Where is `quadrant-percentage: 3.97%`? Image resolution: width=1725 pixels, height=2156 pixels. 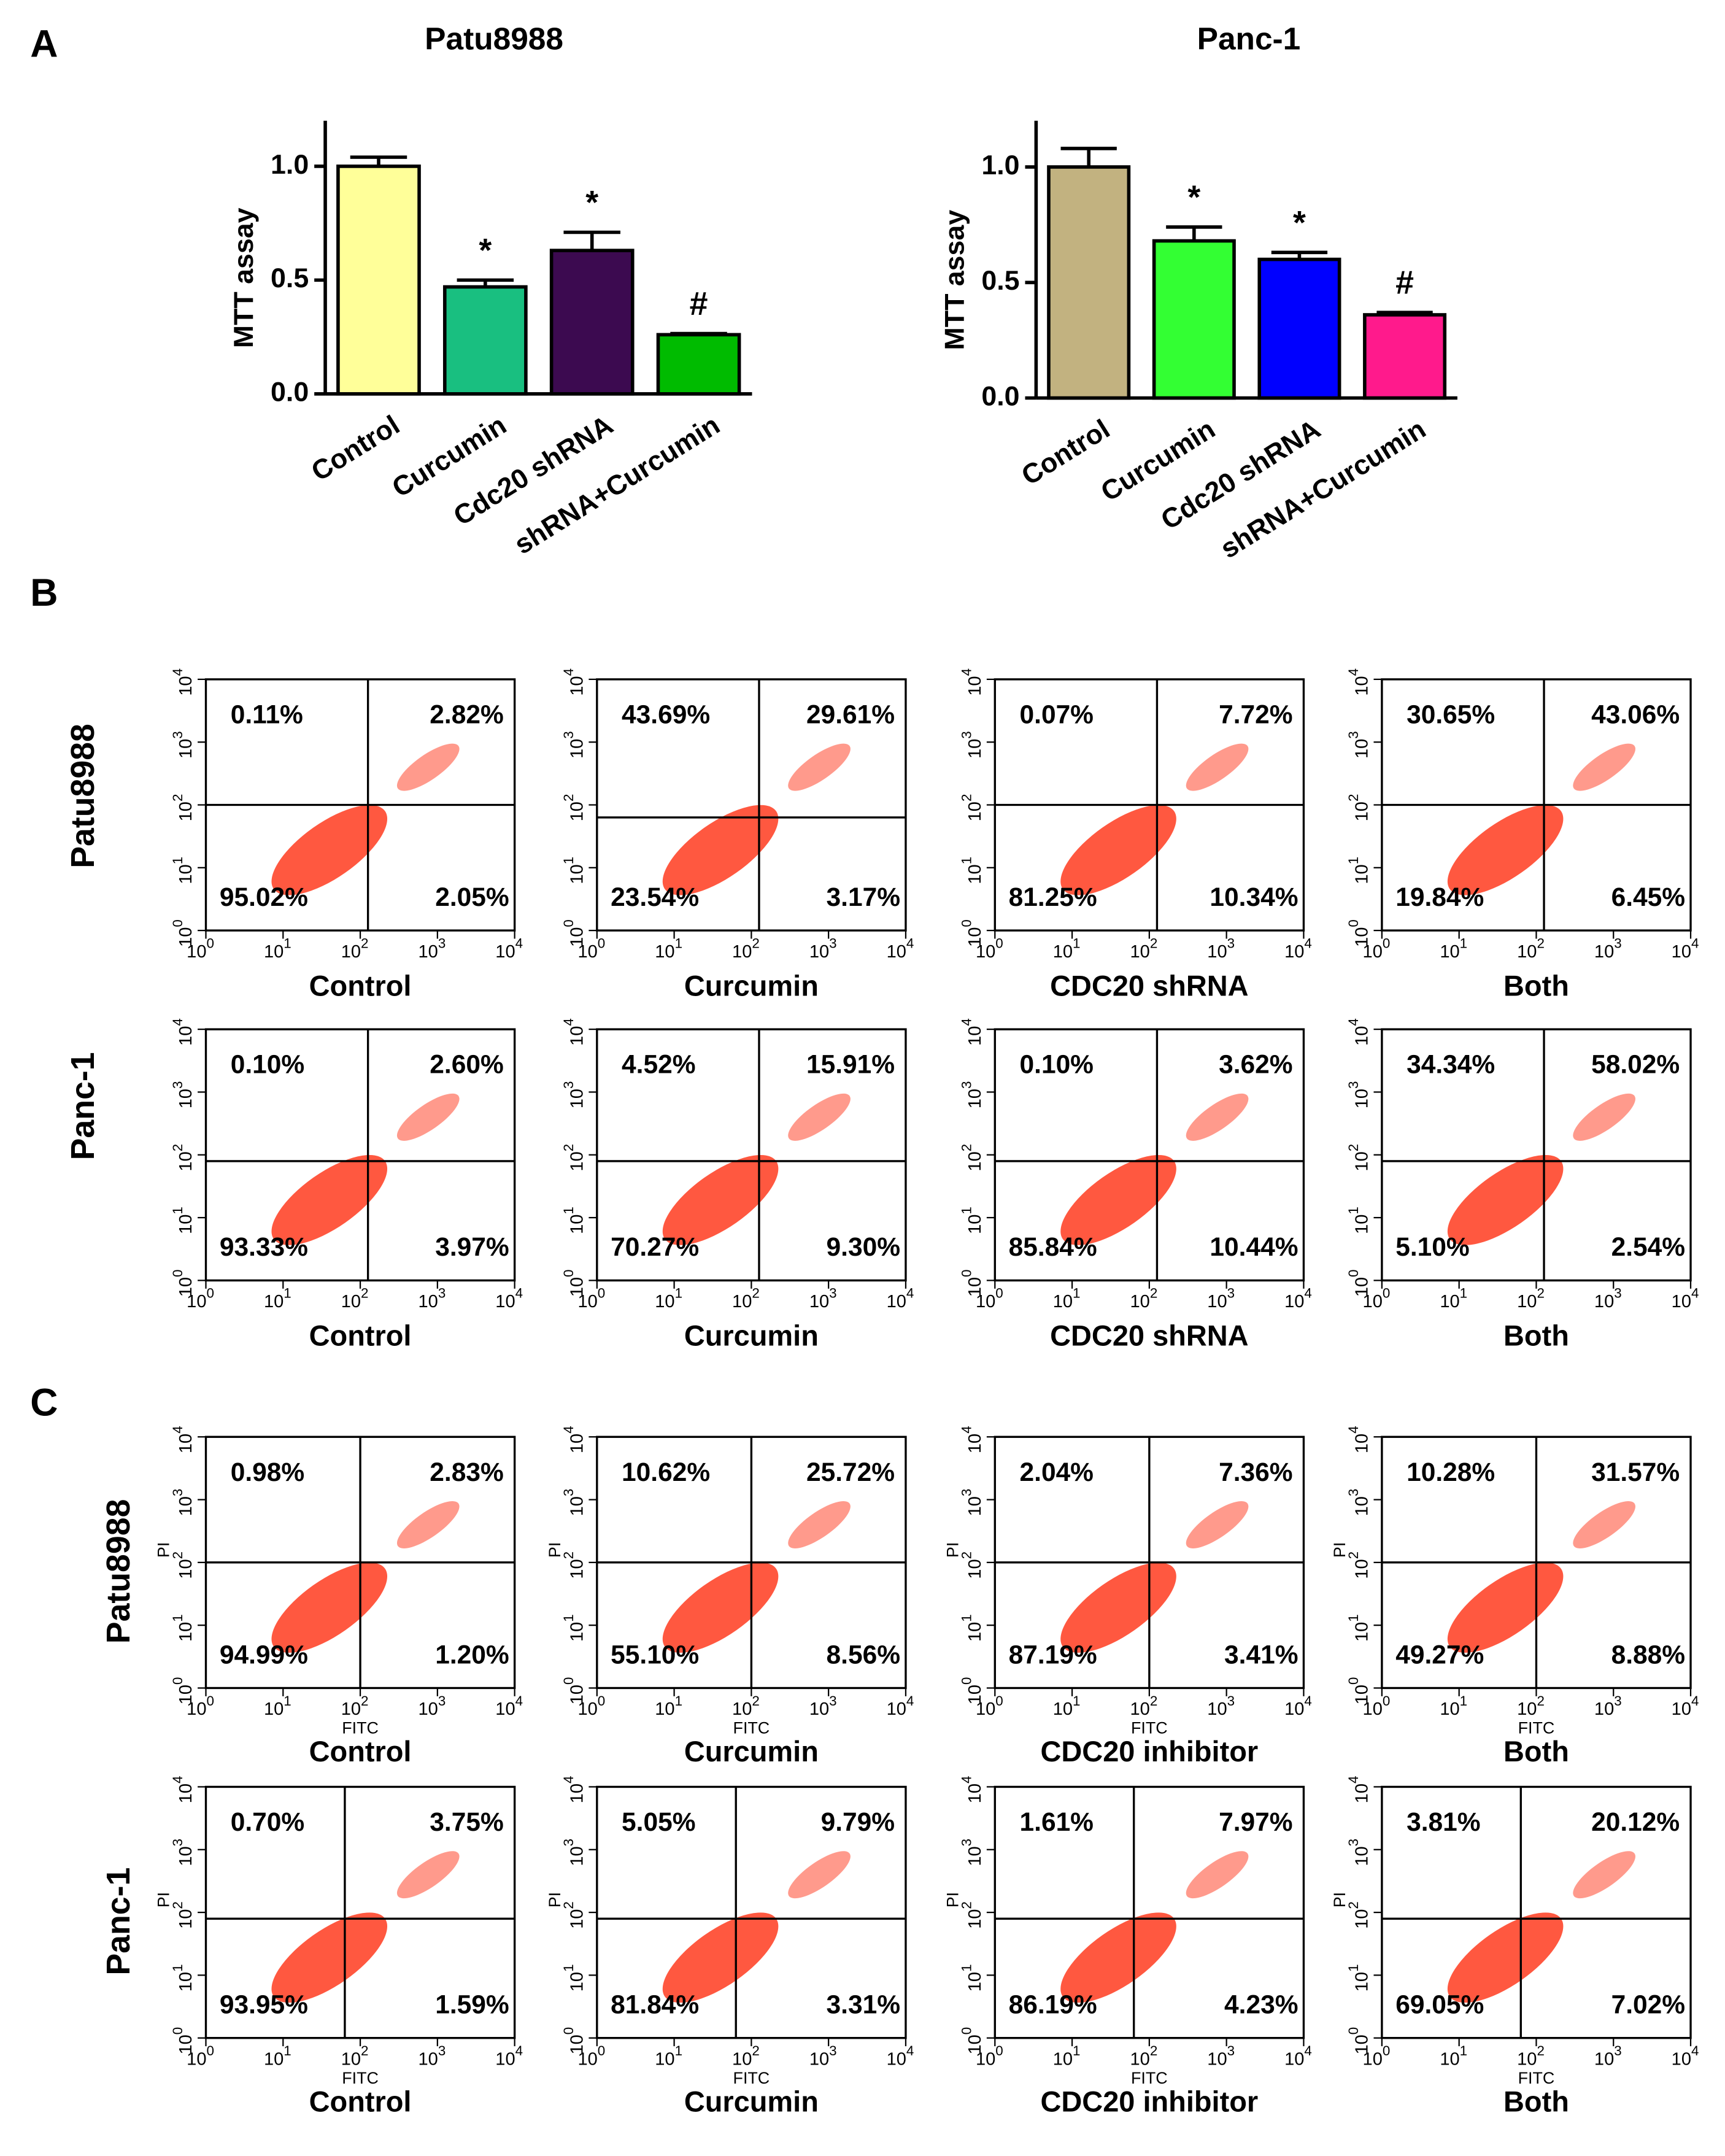
quadrant-percentage: 3.97% is located at coordinates (472, 1247).